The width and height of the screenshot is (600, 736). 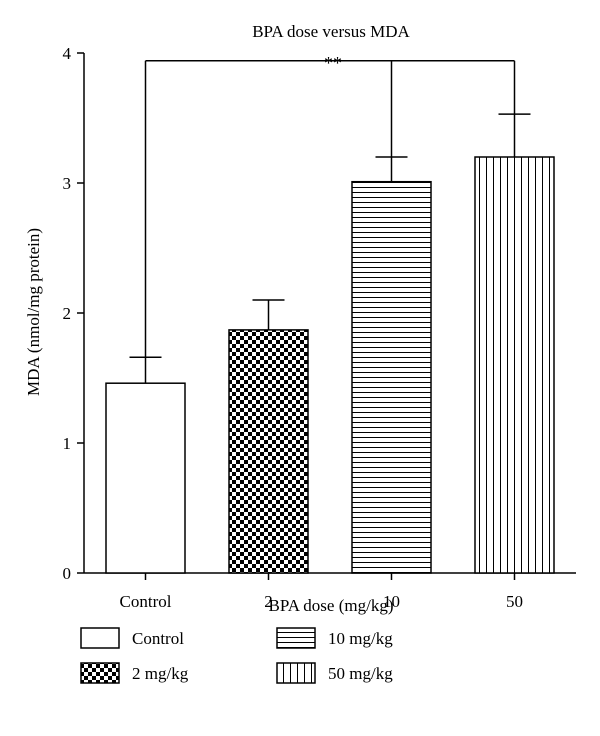 What do you see at coordinates (514, 601) in the screenshot?
I see `x-tick-label: 50` at bounding box center [514, 601].